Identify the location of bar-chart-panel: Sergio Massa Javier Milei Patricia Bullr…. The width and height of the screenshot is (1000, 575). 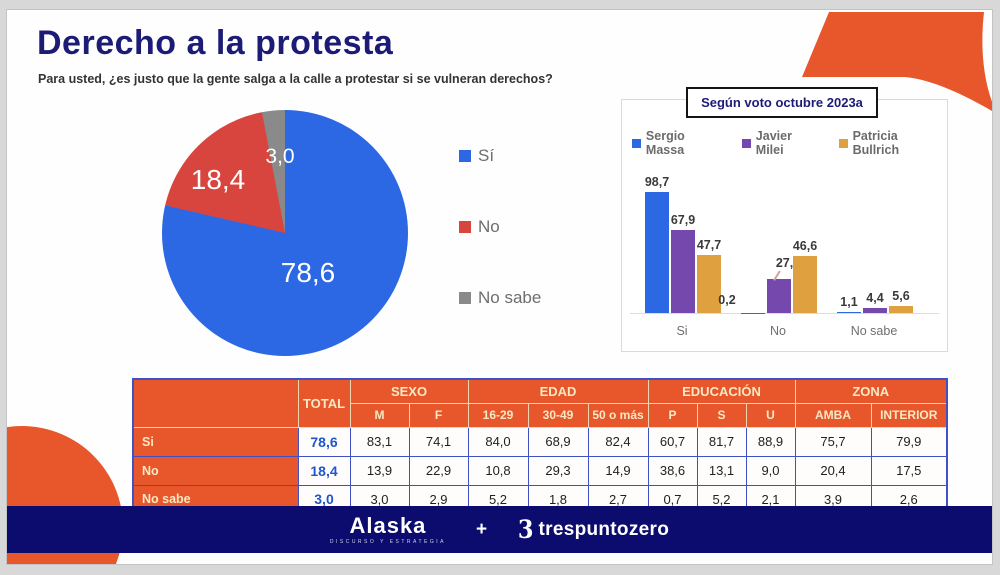
(784, 225).